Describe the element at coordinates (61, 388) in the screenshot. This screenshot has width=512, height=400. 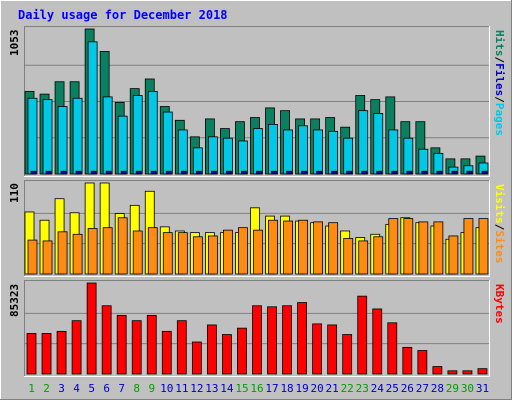
I see `x-tick-label-day-3: 3` at that location.